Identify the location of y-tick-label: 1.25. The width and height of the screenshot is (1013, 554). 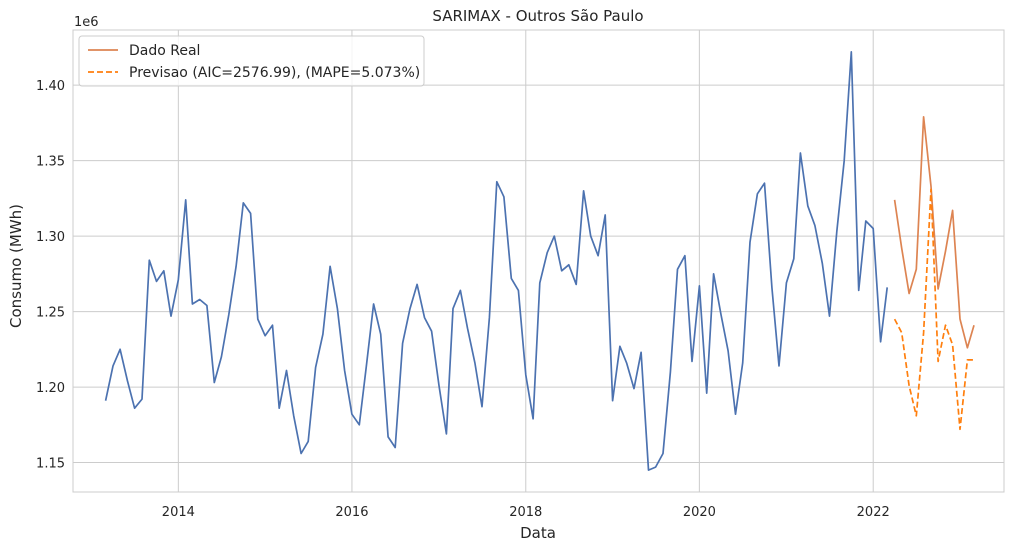
(50, 313).